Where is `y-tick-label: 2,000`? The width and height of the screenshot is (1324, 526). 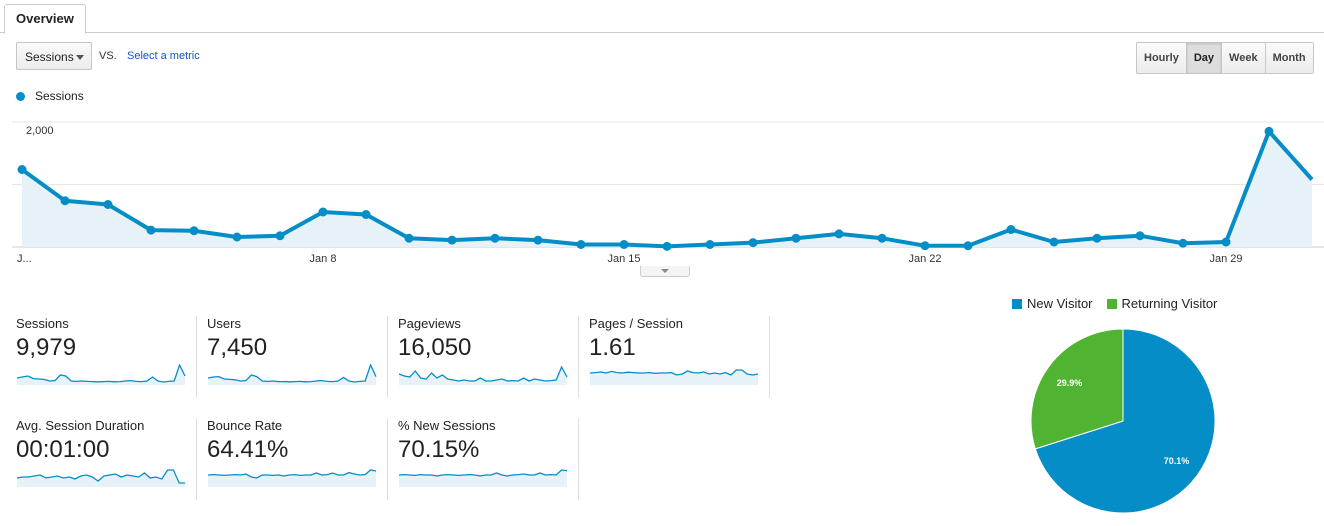
y-tick-label: 2,000 is located at coordinates (40, 131).